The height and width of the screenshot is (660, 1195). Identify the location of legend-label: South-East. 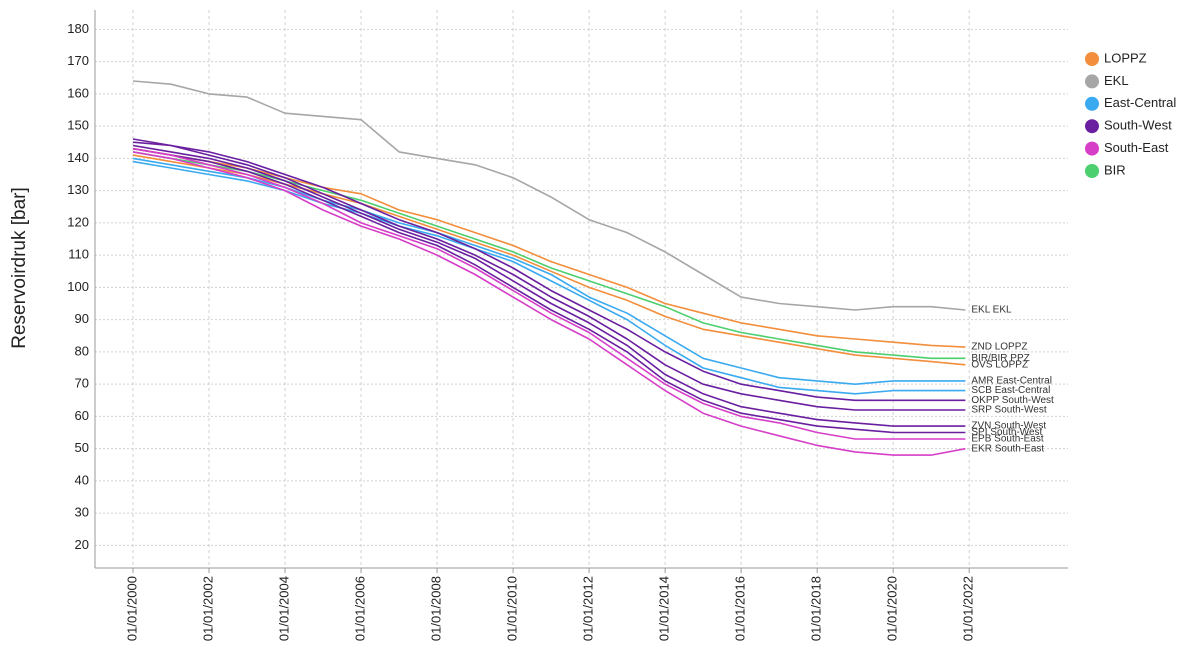
(1136, 147).